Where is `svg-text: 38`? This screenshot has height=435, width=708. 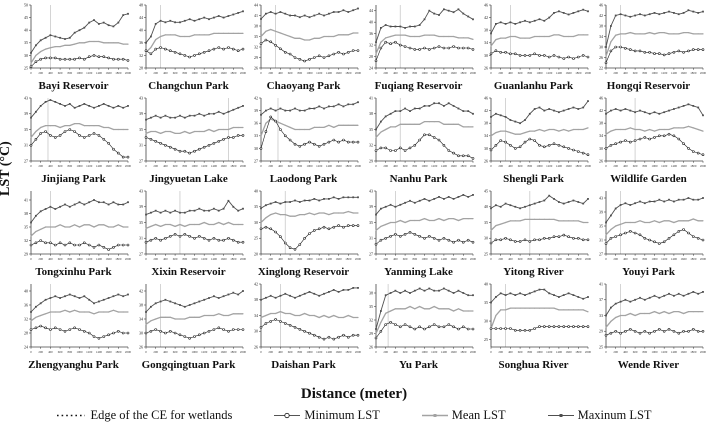
svg-text: 38 is located at coordinates (256, 25).